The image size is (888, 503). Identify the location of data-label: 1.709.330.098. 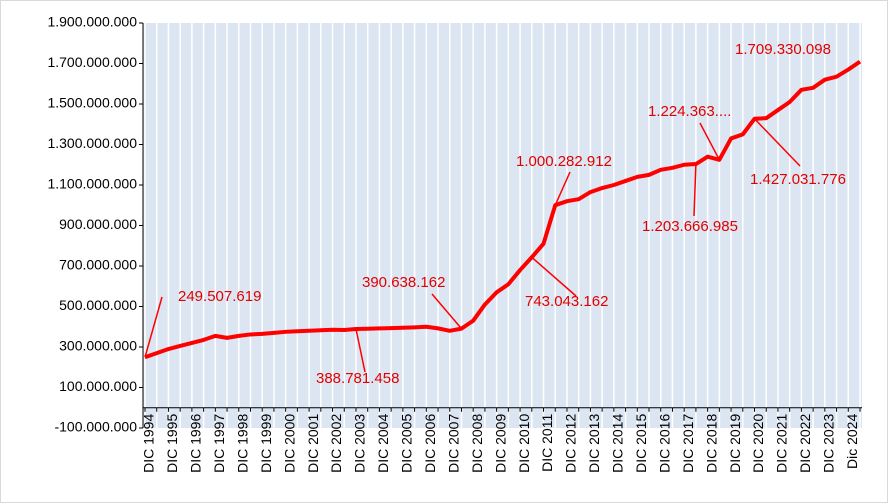
(783, 49).